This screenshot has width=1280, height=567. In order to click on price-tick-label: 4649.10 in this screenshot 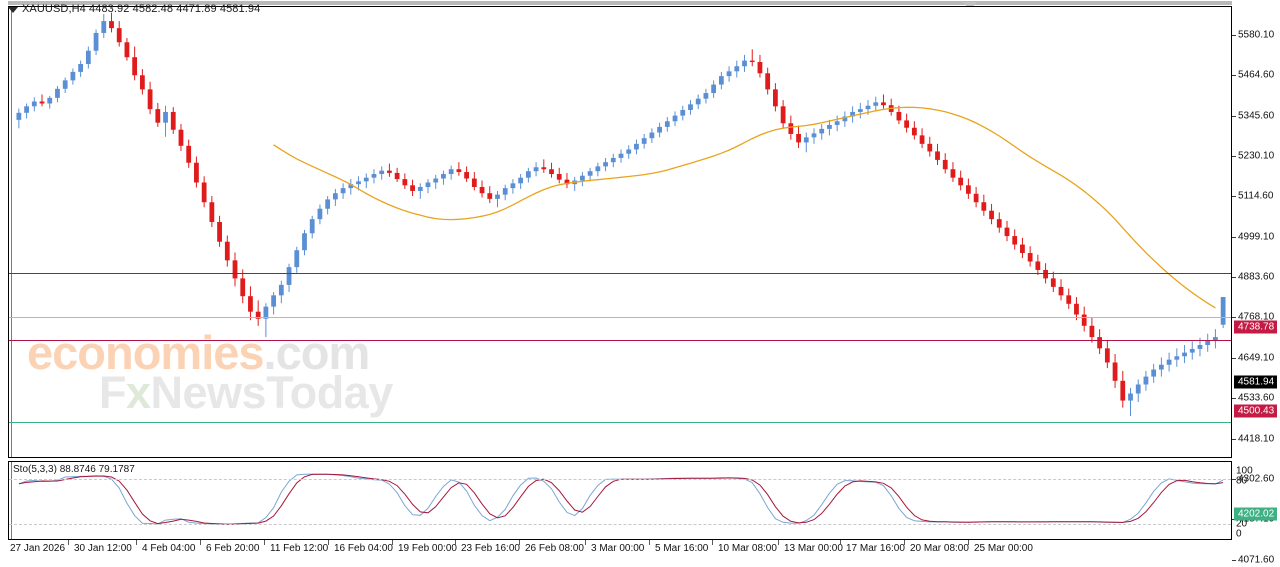, I will do `click(1256, 358)`.